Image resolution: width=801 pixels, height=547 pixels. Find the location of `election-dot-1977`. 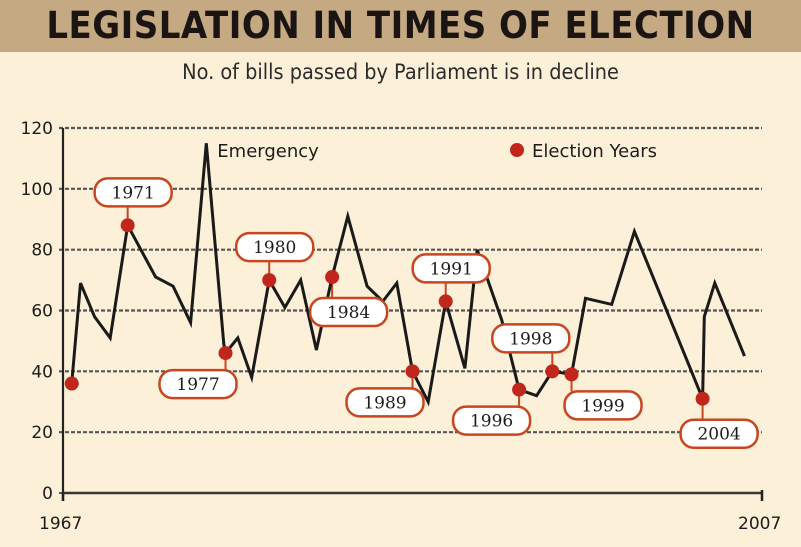

election-dot-1977 is located at coordinates (225, 353).